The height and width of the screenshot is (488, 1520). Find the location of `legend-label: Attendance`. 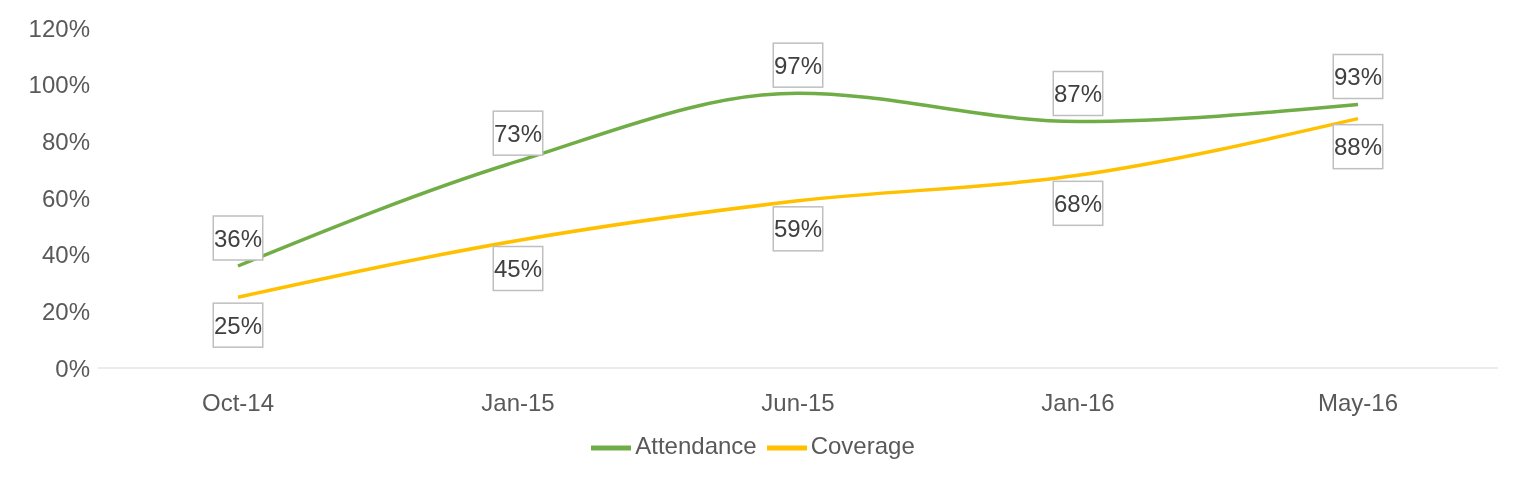

legend-label: Attendance is located at coordinates (696, 446).